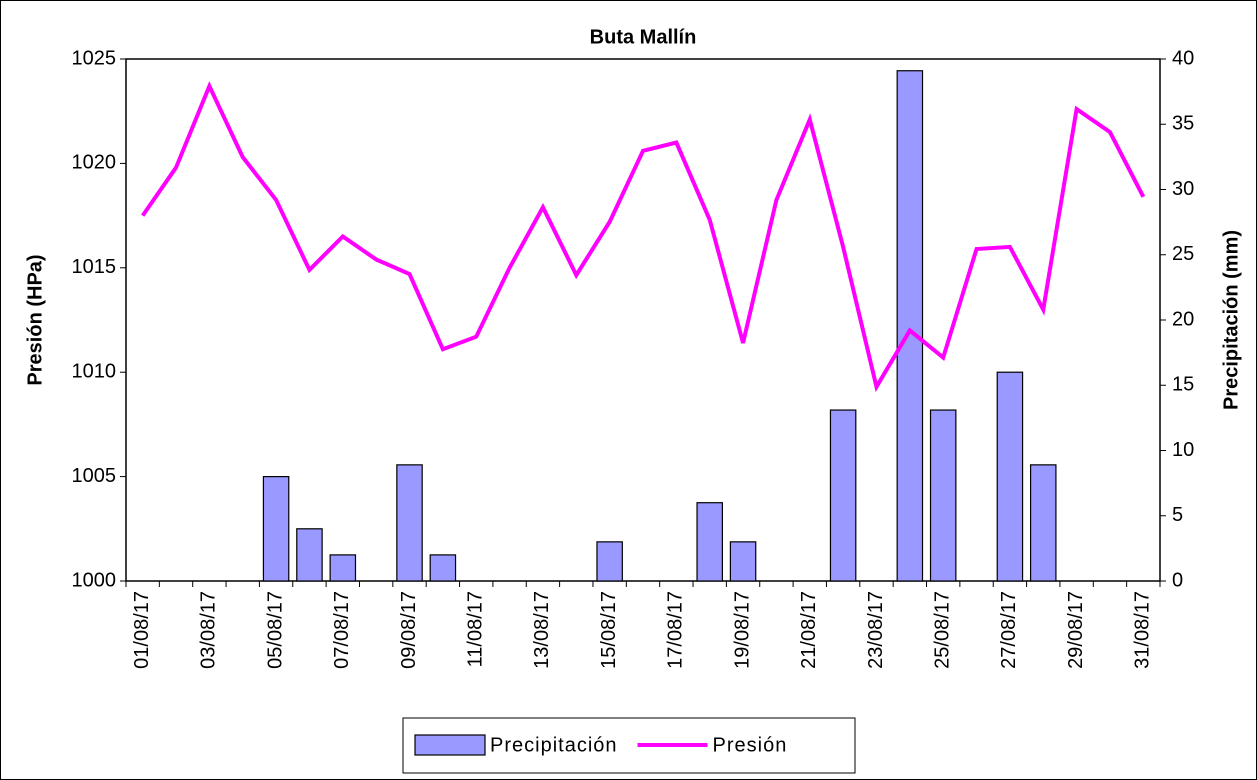 Image resolution: width=1257 pixels, height=780 pixels. Describe the element at coordinates (94, 58) in the screenshot. I see `y-tick-label: 1025` at that location.